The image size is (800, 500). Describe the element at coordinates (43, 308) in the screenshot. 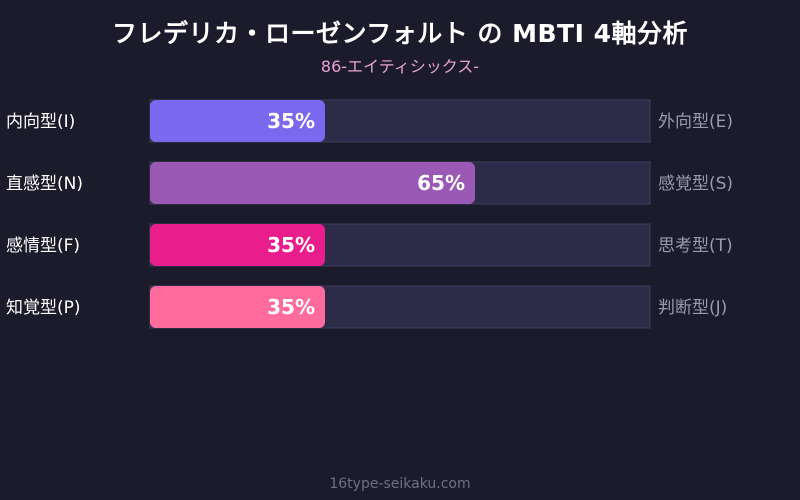

I see `axis-left-label: 知覚型(P)` at that location.